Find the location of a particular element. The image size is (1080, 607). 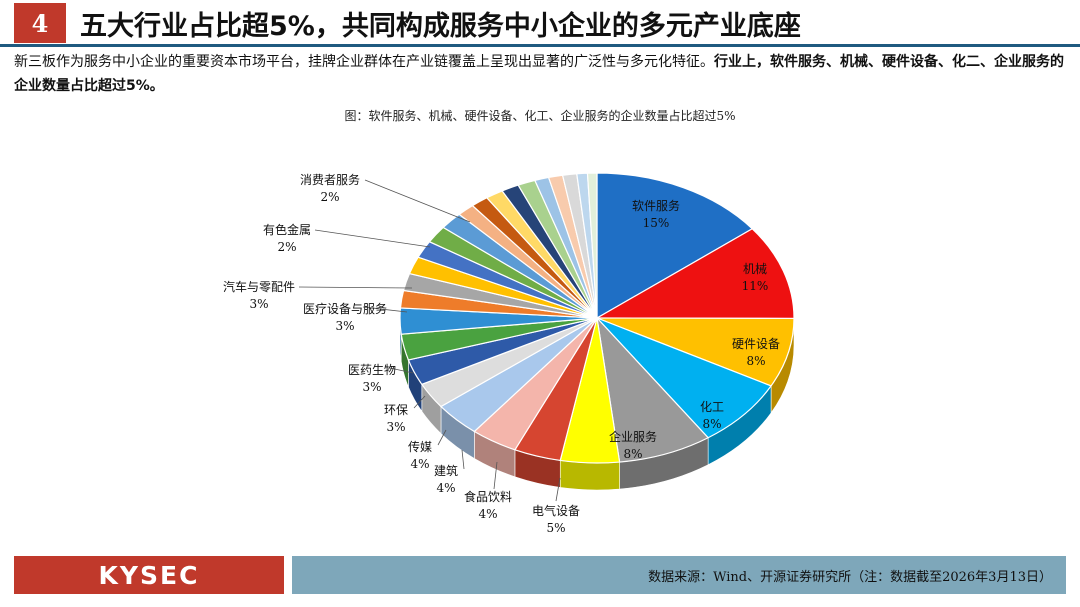

slice-value-15: 2% is located at coordinates (286, 247).